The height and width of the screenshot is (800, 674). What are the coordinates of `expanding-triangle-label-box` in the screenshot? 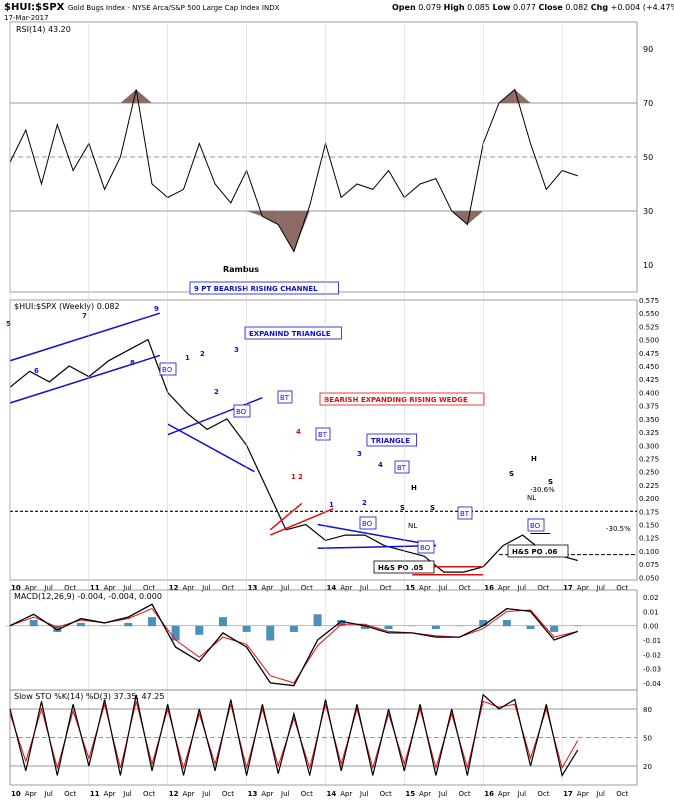 It's located at (293, 333).